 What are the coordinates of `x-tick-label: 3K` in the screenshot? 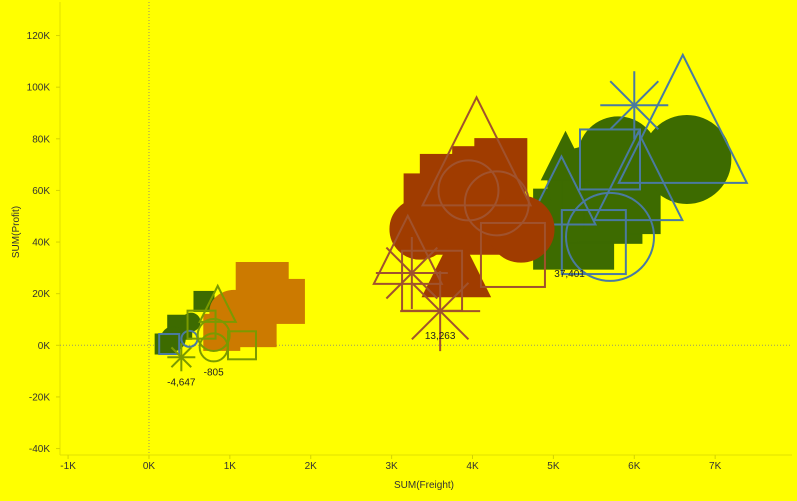 It's located at (392, 466).